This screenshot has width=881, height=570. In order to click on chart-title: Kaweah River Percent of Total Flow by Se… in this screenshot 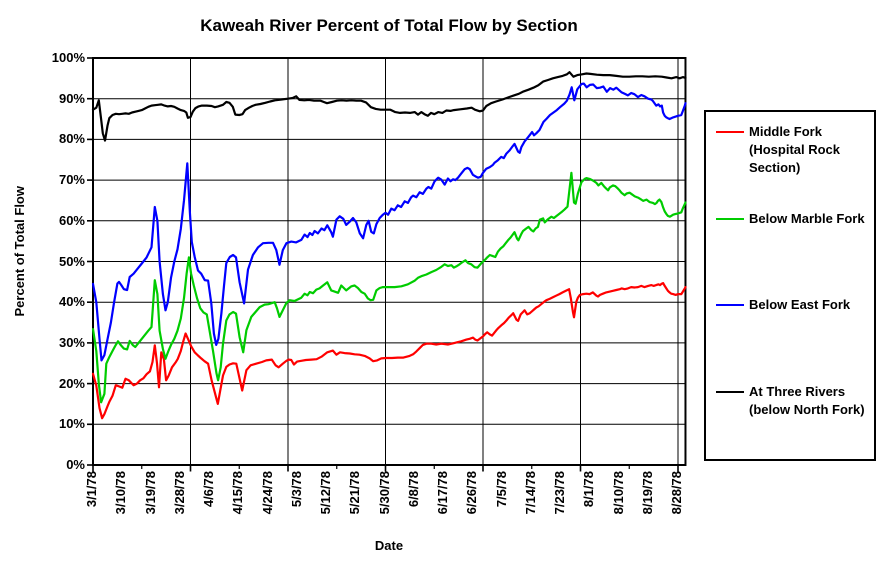, I will do `click(389, 25)`.